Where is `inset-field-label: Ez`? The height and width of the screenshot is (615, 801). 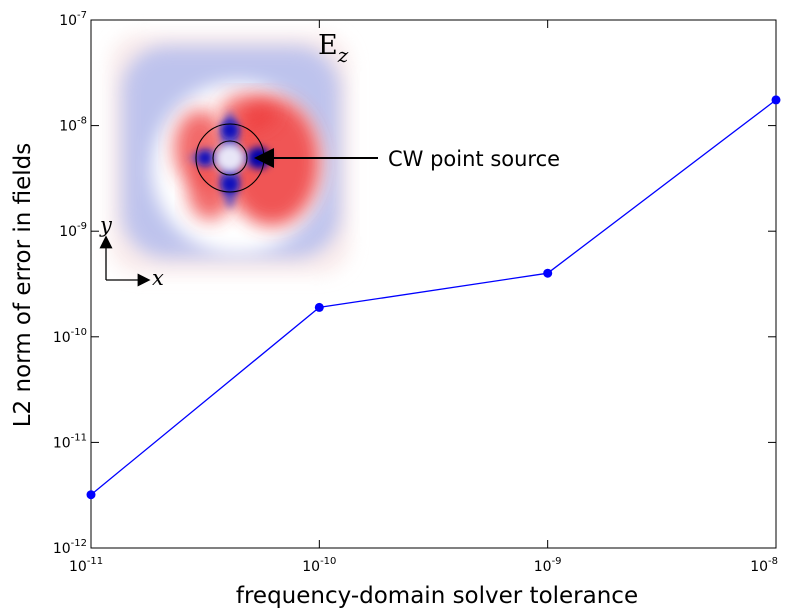 inset-field-label: Ez is located at coordinates (333, 48).